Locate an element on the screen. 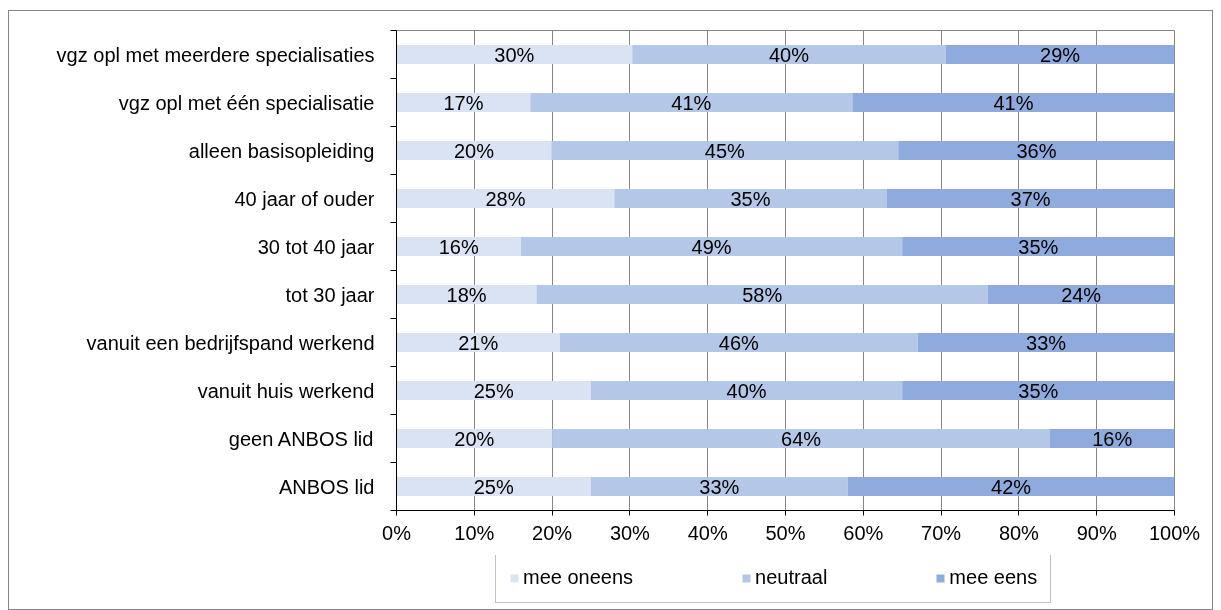  data-label: 64% is located at coordinates (801, 438).